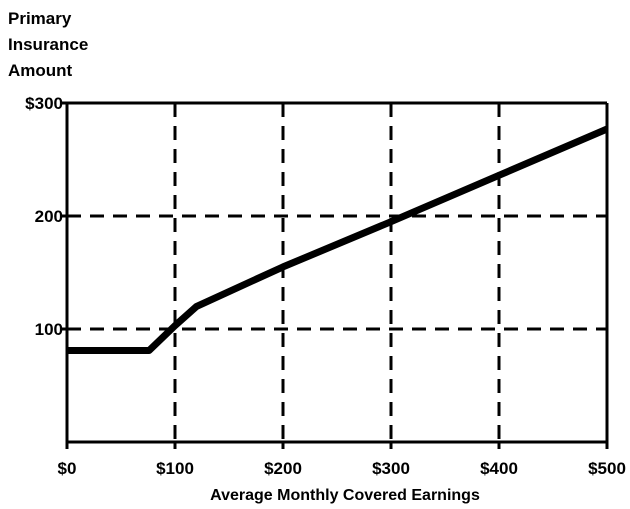 The height and width of the screenshot is (509, 630). I want to click on x-tick-label: $400, so click(499, 468).